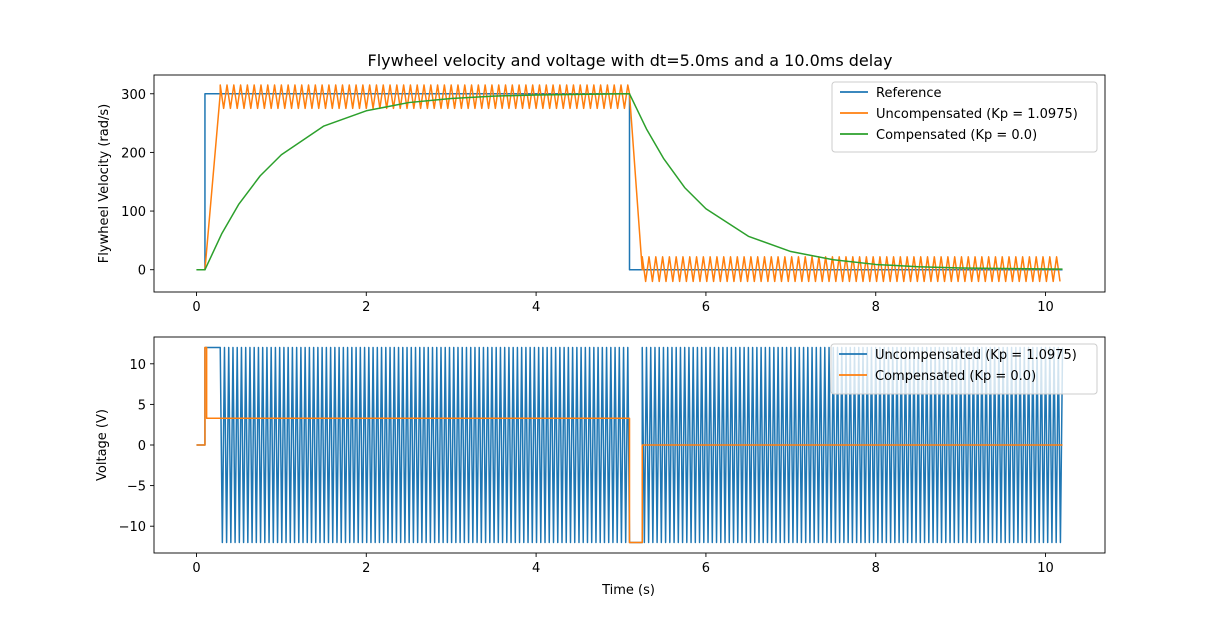 The height and width of the screenshot is (622, 1227). Describe the element at coordinates (142, 405) in the screenshot. I see `y-tick-label: 5` at that location.